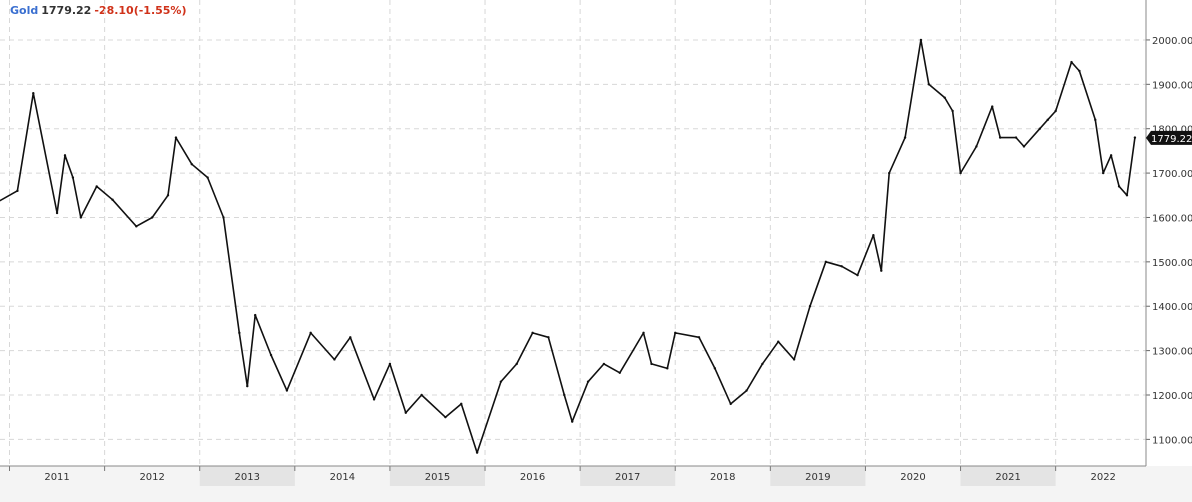 The image size is (1192, 502). Describe the element at coordinates (1172, 41) in the screenshot. I see `y-tick-label: 2000.00` at that location.